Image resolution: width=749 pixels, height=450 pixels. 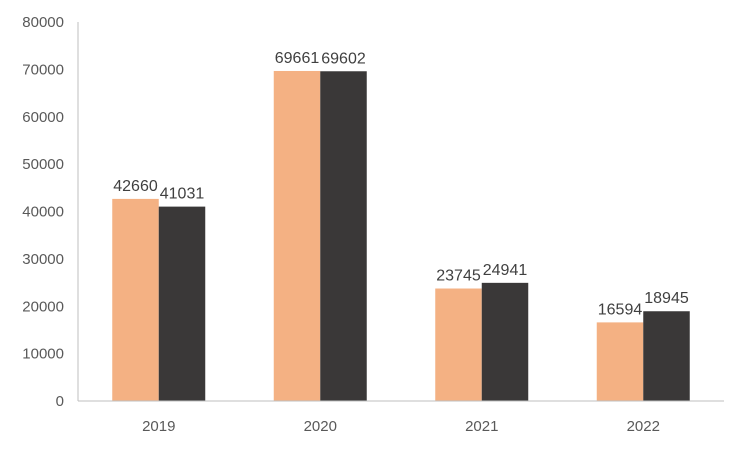 I want to click on bar-series-1-2022, so click(x=620, y=361).